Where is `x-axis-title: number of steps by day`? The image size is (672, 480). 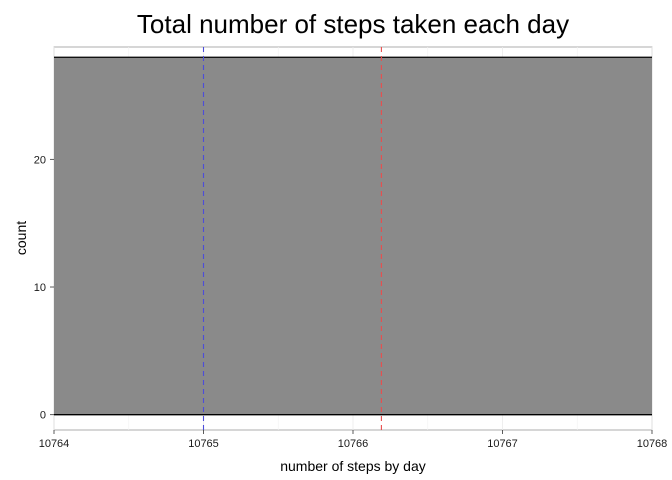 x-axis-title: number of steps by day is located at coordinates (353, 466).